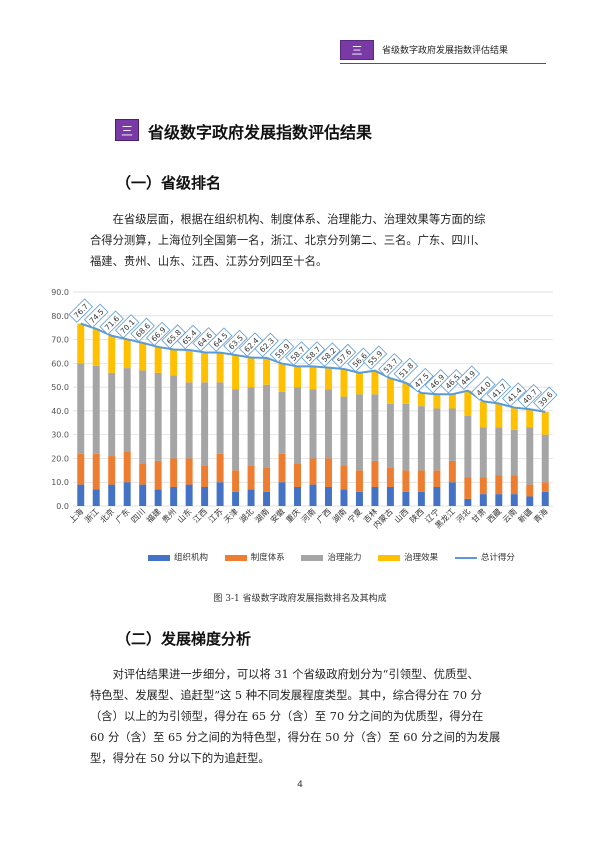  I want to click on legend-label: 组织机构, so click(191, 558).